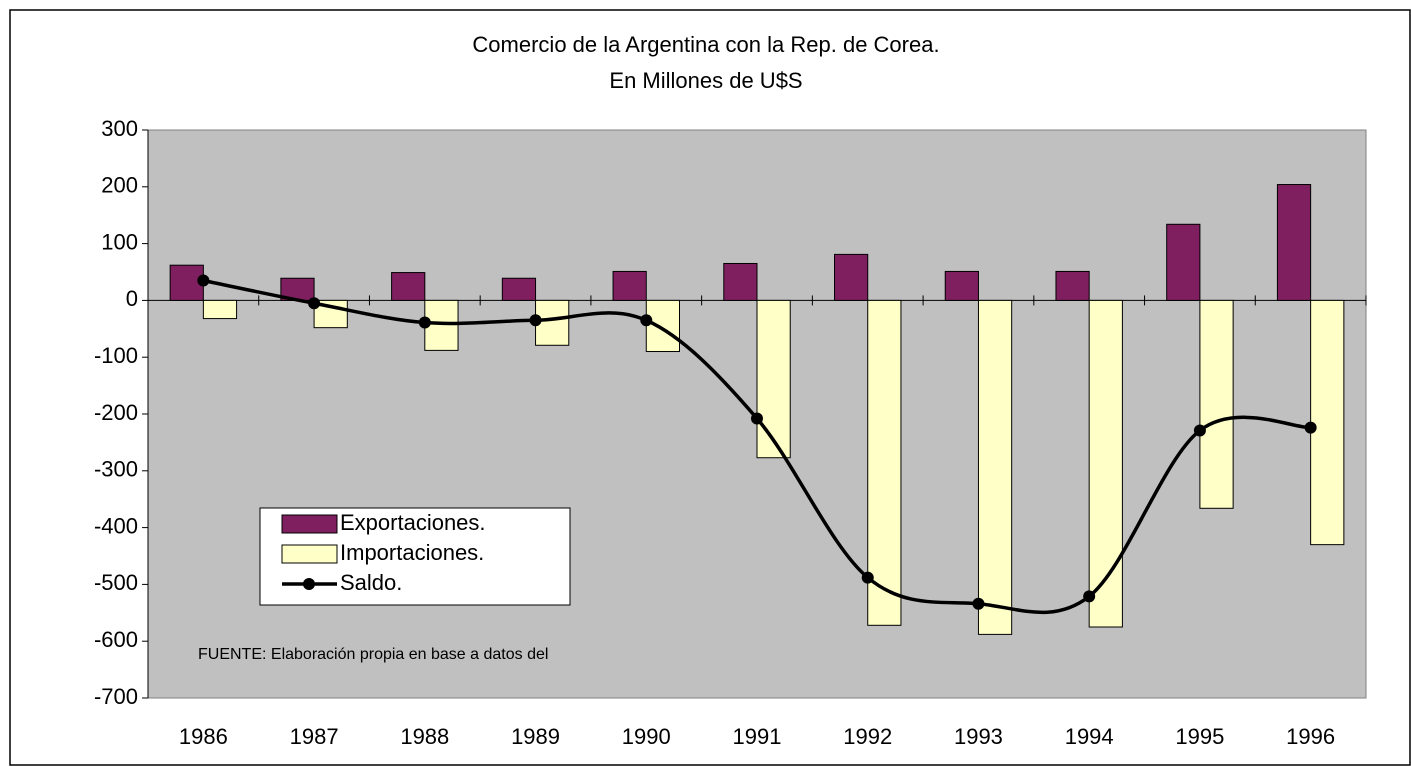 This screenshot has width=1411, height=766. Describe the element at coordinates (978, 736) in the screenshot. I see `x-tick-label: 1993` at that location.